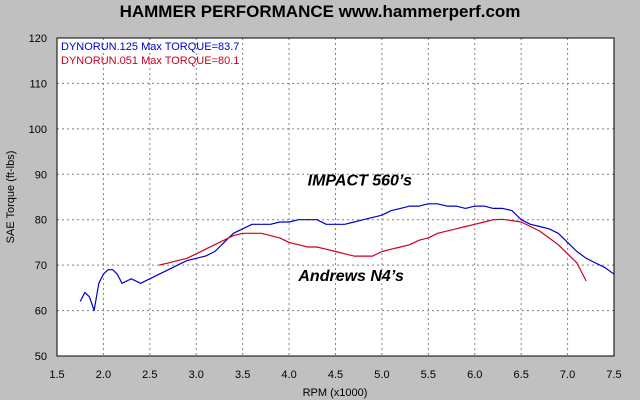 This screenshot has height=400, width=640. I want to click on x-tick-label: 1.5, so click(56, 375).